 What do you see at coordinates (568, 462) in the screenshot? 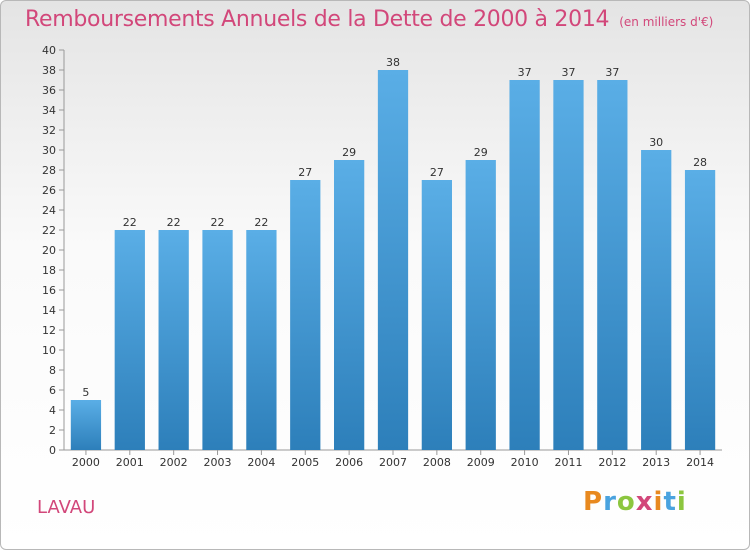
I see `x-tick-label: 2011` at bounding box center [568, 462].